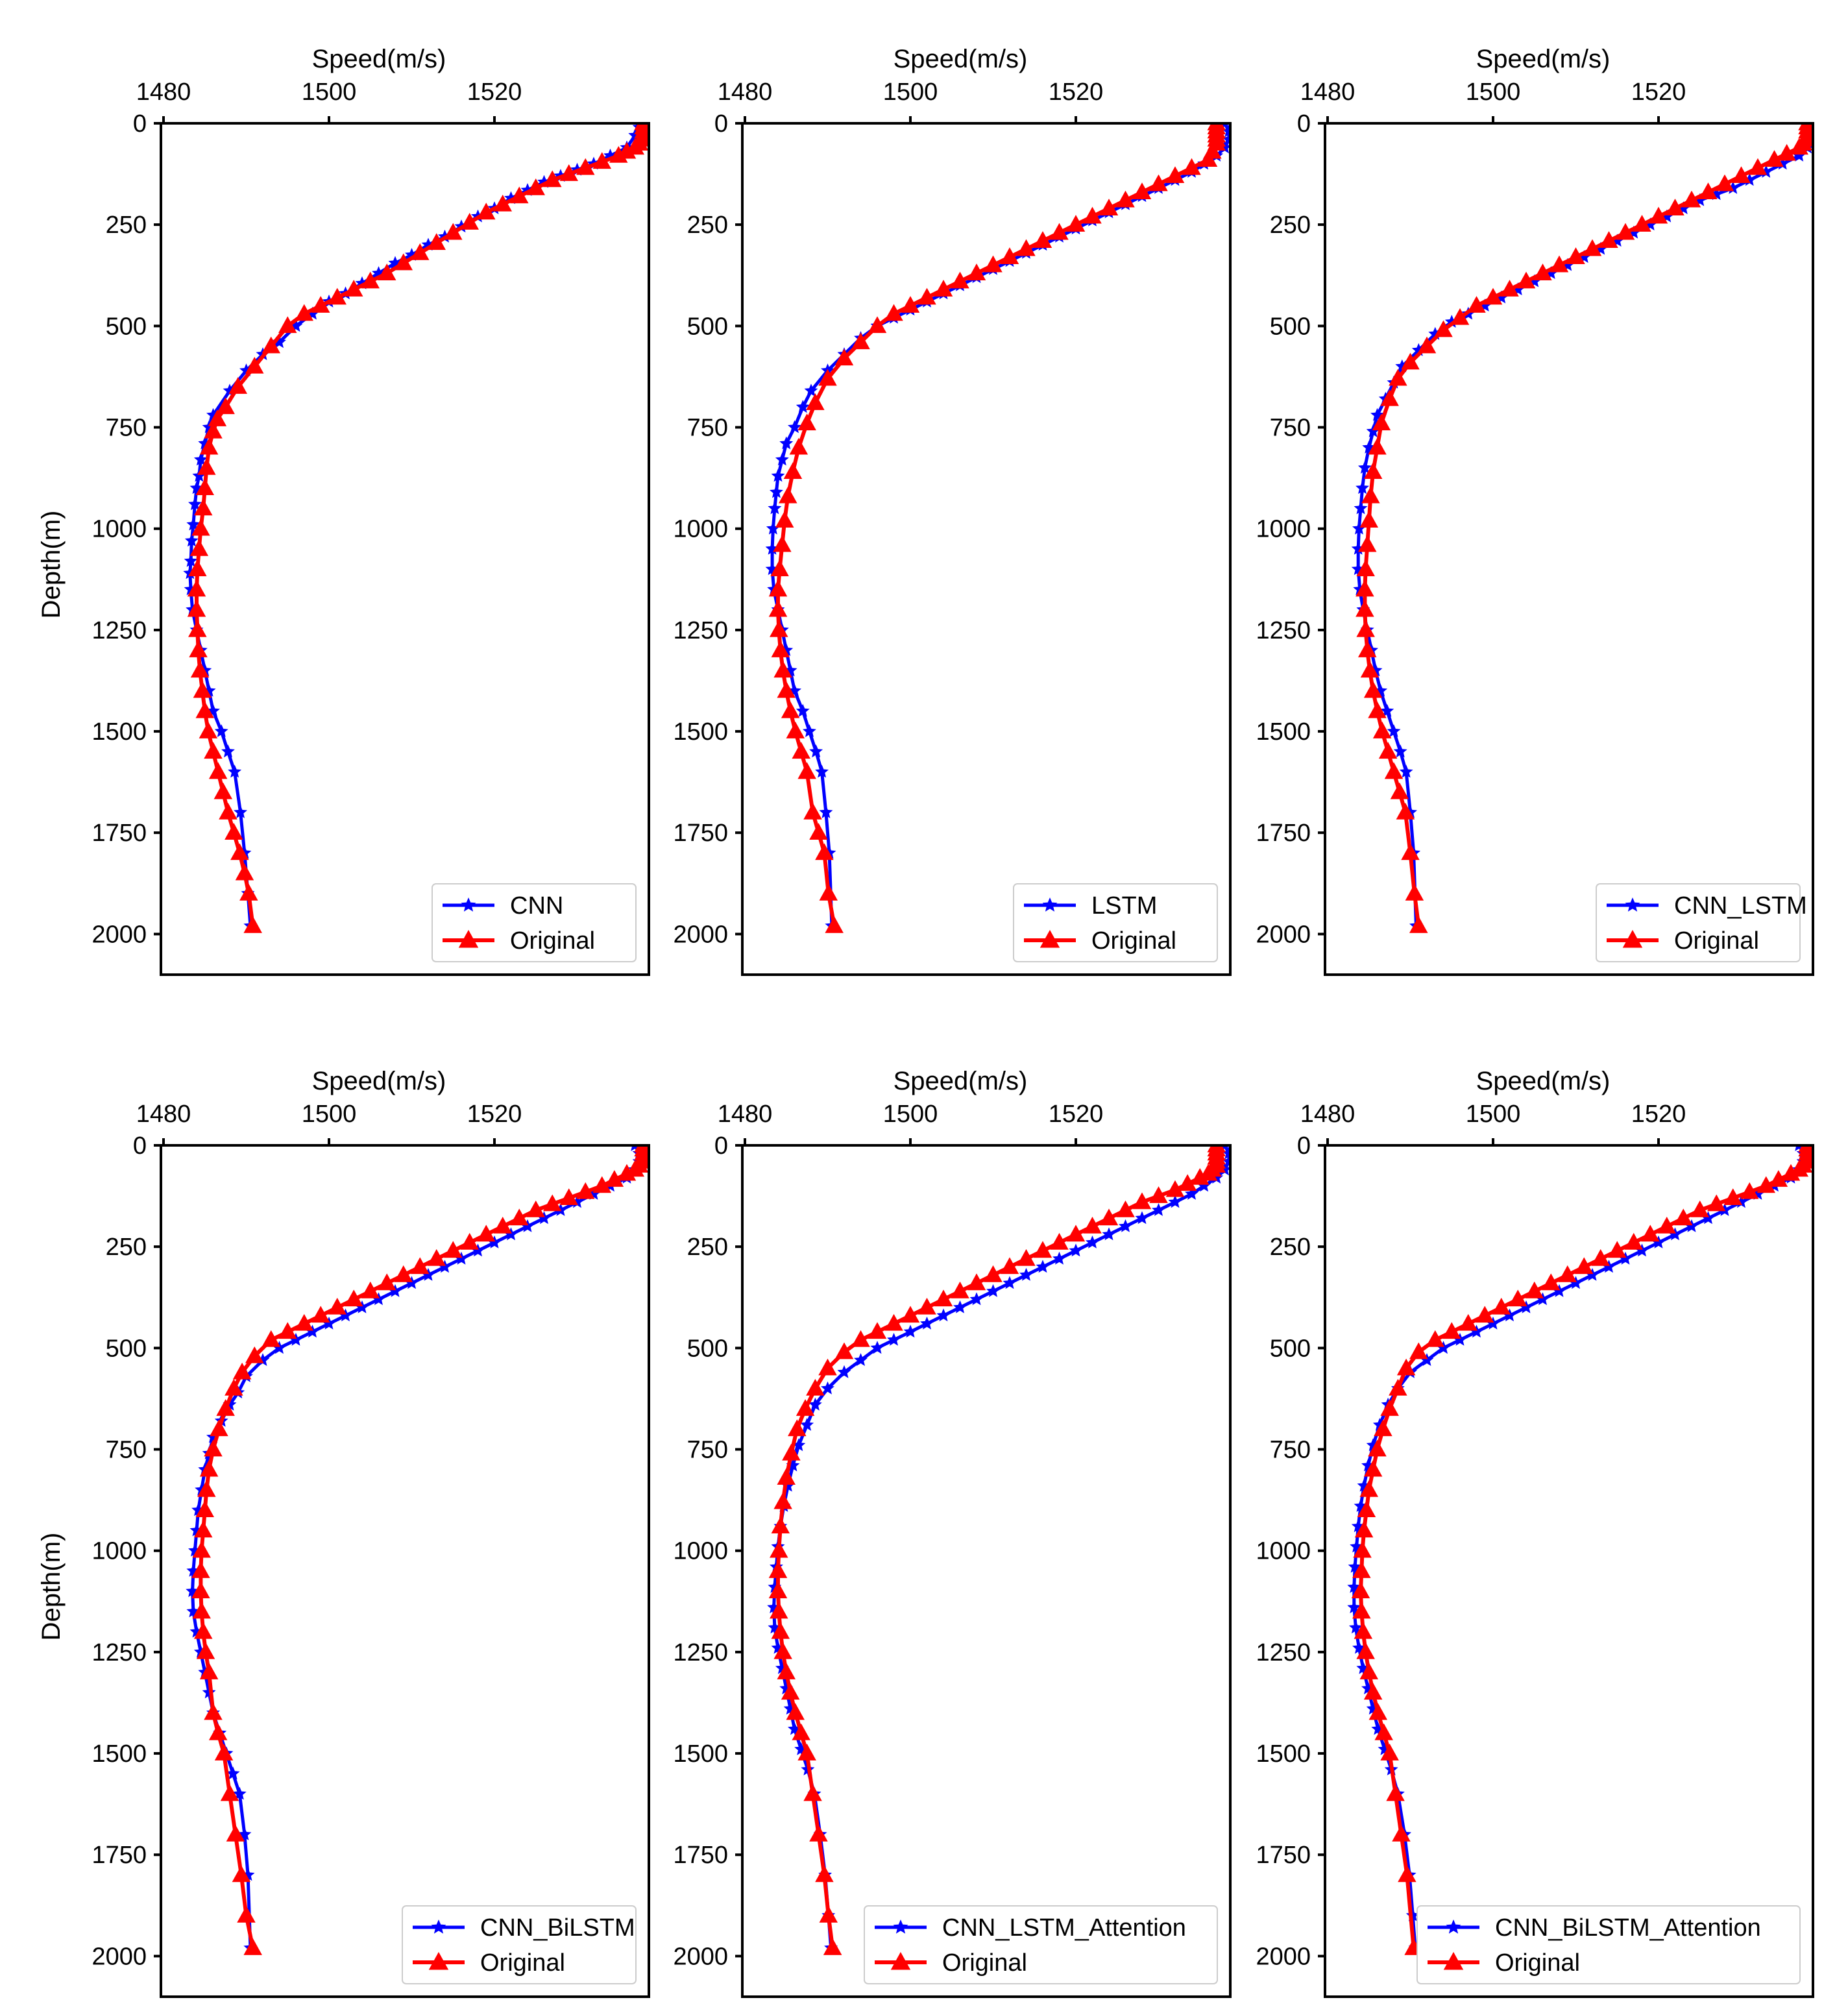 Image resolution: width=1848 pixels, height=2011 pixels. I want to click on y-tick-label: 0, so click(721, 1146).